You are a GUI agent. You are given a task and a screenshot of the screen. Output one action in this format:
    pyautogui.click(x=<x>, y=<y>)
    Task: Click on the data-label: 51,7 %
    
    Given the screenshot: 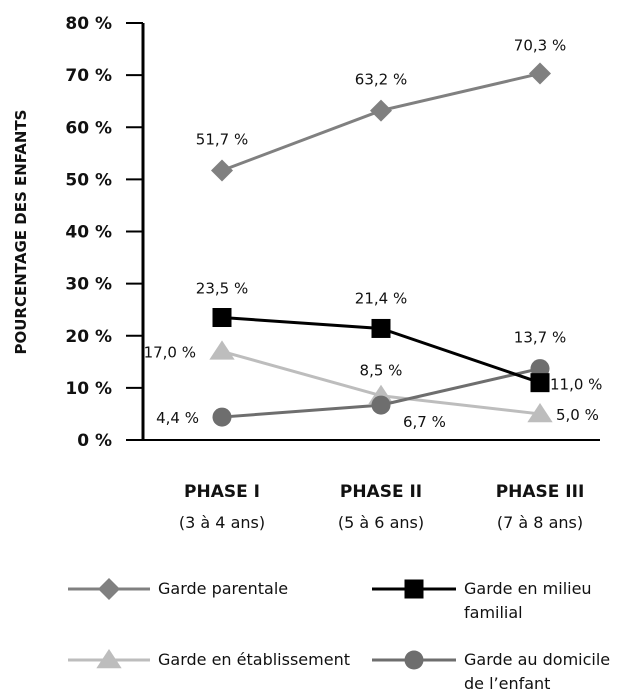 What is the action you would take?
    pyautogui.click(x=222, y=140)
    